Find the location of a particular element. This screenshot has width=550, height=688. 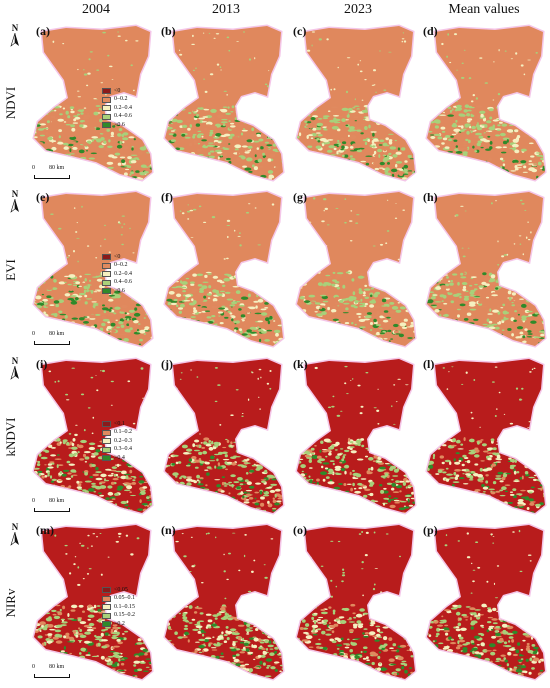

map-legend: <0 0–0.2 0.2–0.4 0.4–0.6 >0.6 is located at coordinates (117, 108).